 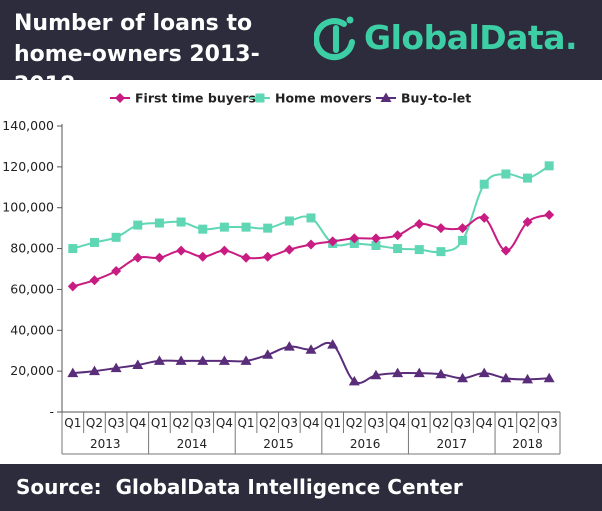 What do you see at coordinates (137, 54) in the screenshot?
I see `chart-title: Number of loans to home-owners 2013-2018` at bounding box center [137, 54].